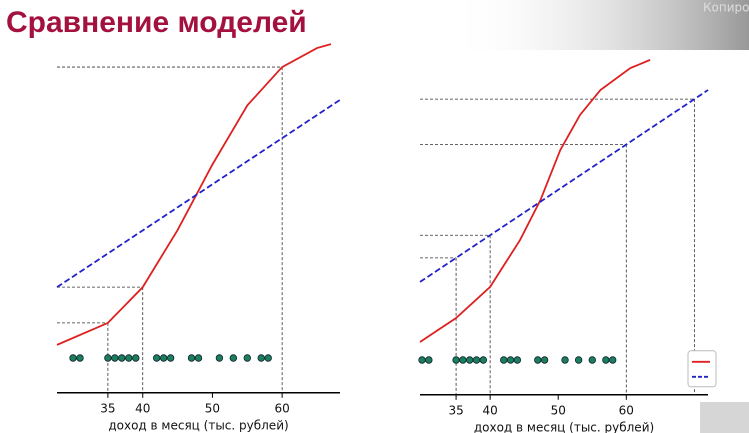 This screenshot has width=749, height=433. I want to click on slide-title: Сравнение моделей, so click(156, 22).